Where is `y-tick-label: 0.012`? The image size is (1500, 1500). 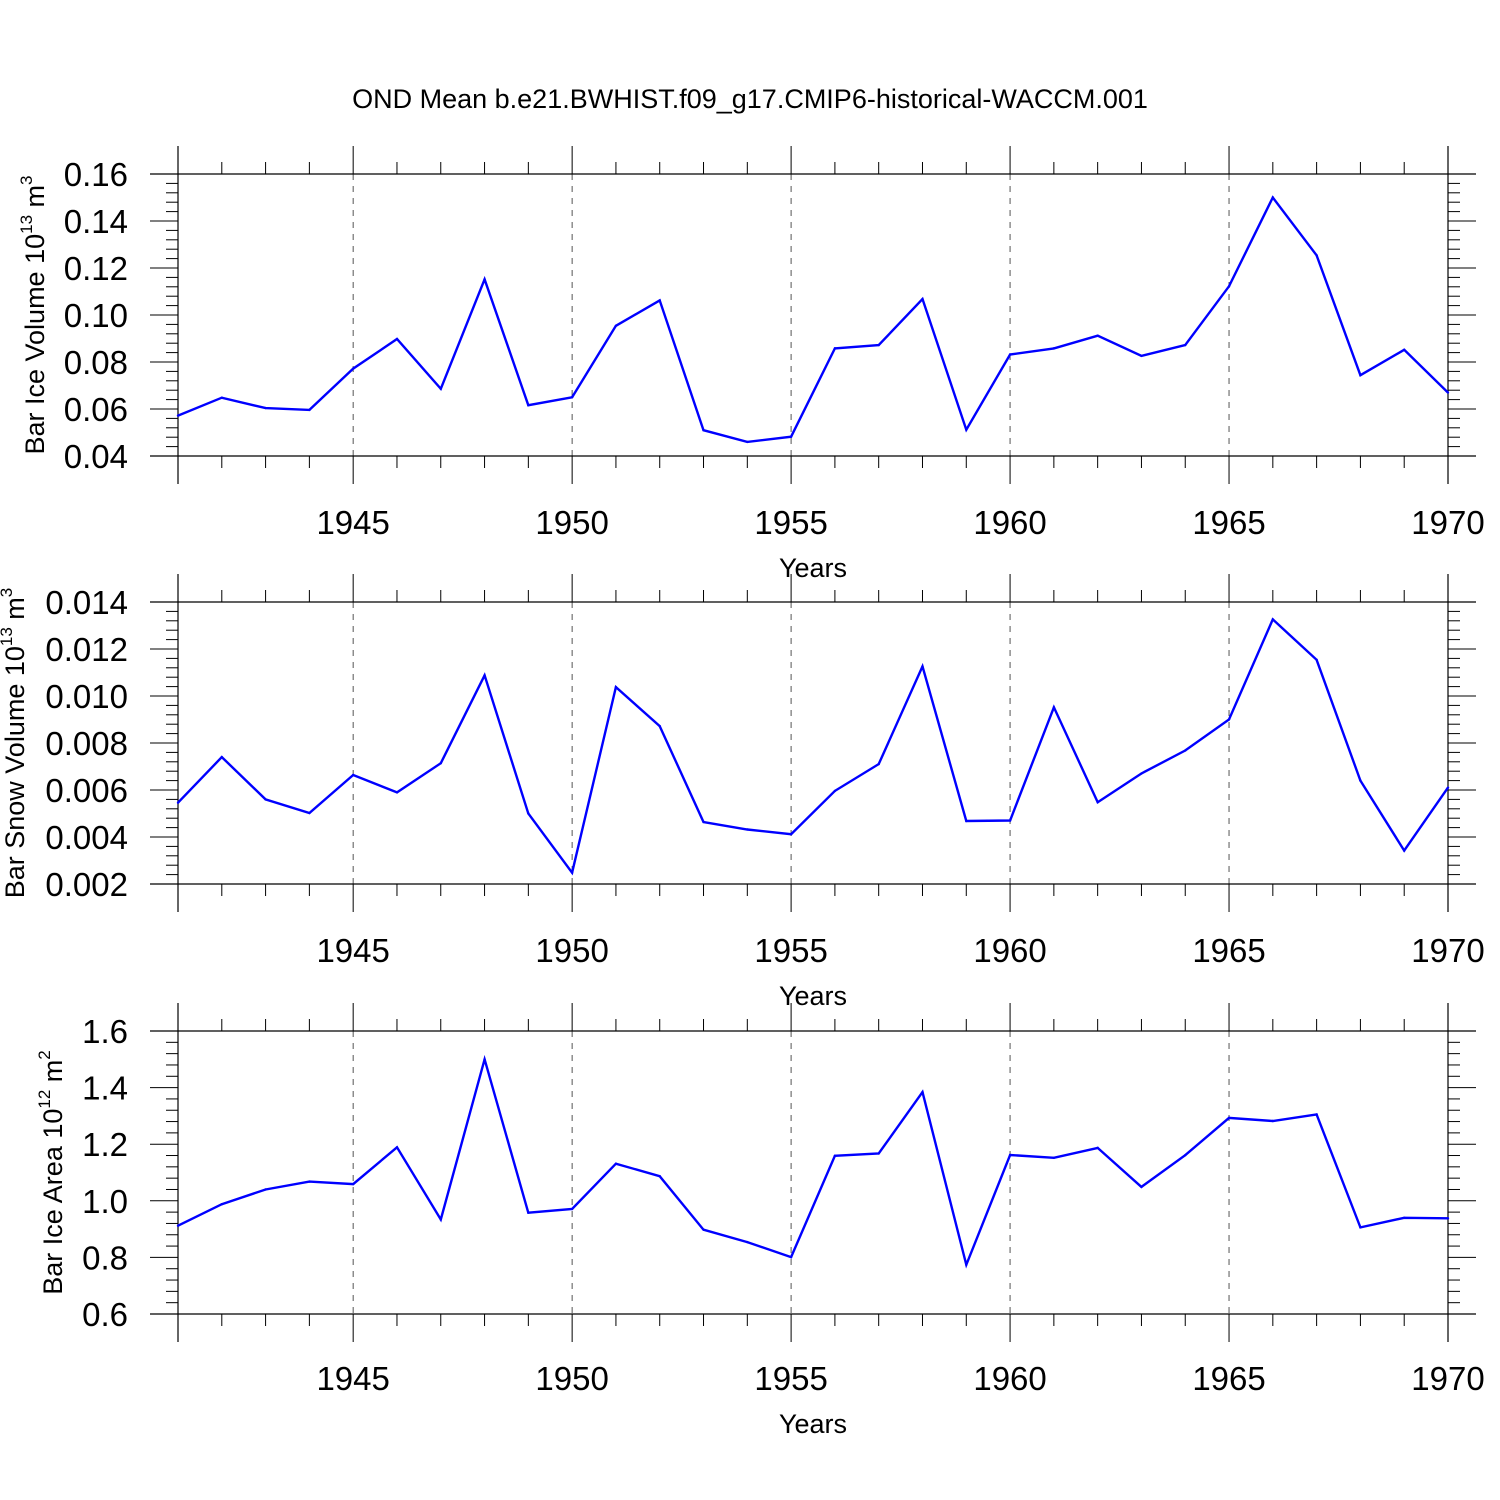 y-tick-label: 0.012 is located at coordinates (86, 649).